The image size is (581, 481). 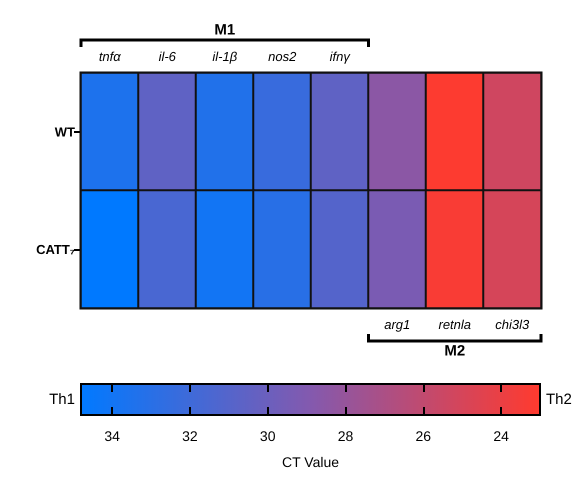 What do you see at coordinates (455, 351) in the screenshot?
I see `text: M2` at bounding box center [455, 351].